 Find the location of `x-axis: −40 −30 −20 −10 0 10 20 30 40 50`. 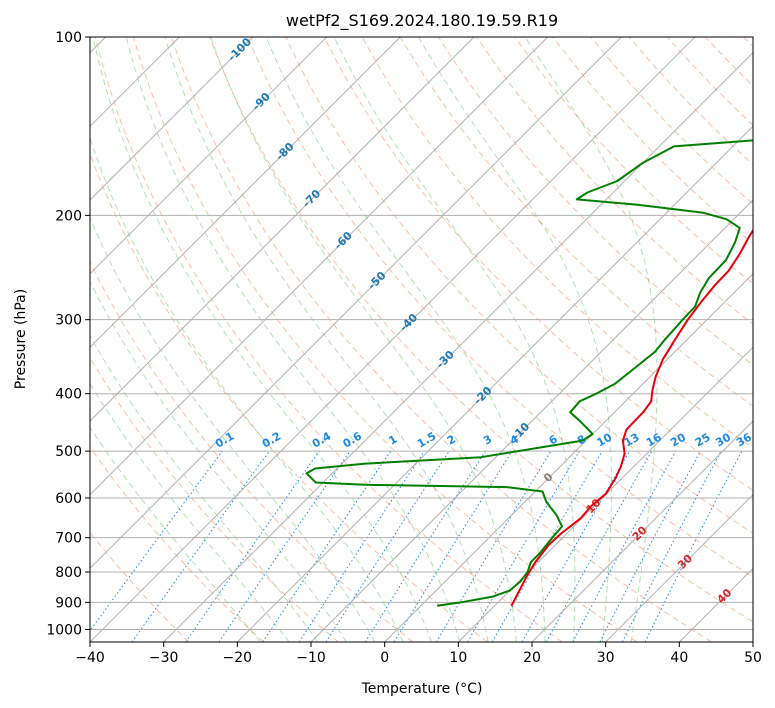

x-axis: −40 −30 −20 −10 0 10 20 30 40 50 is located at coordinates (418, 654).